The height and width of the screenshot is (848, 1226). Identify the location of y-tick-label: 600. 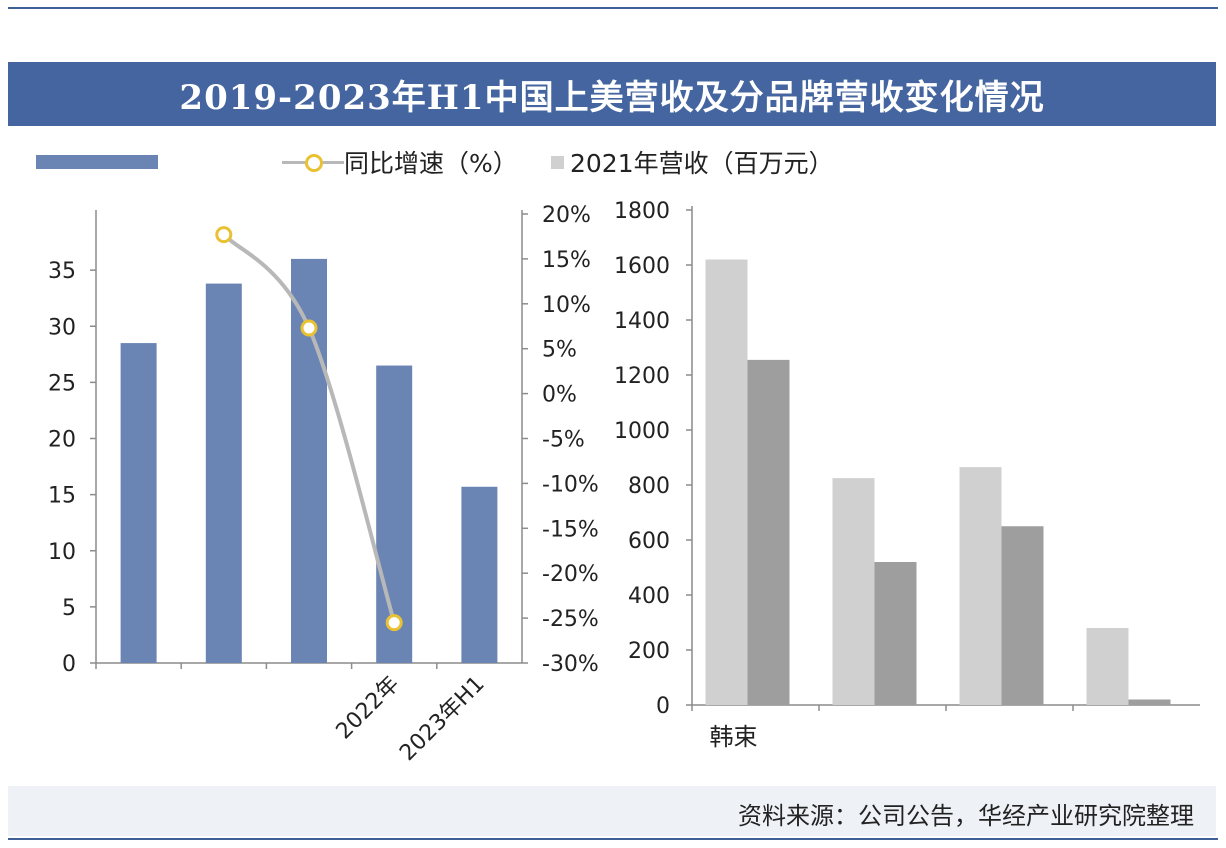
(649, 541).